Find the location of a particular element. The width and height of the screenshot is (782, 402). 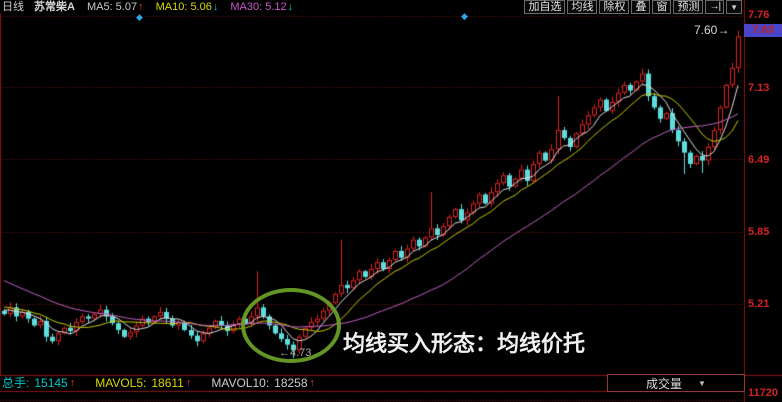

ma5-up-arrow-icon: ↑ is located at coordinates (141, 6).